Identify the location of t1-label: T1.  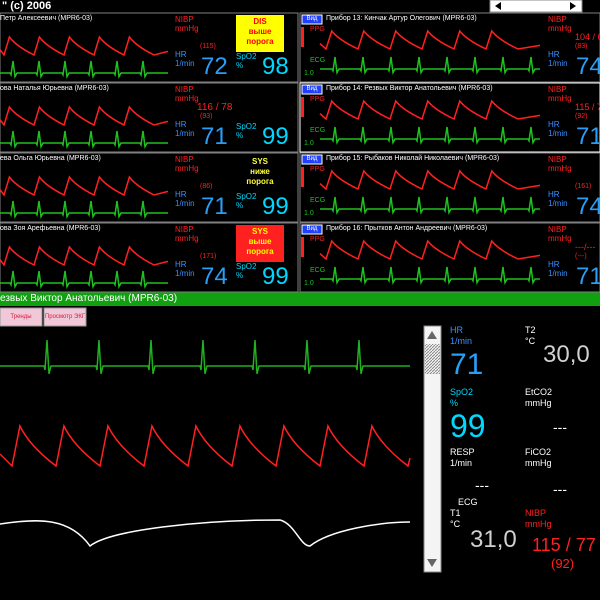
(455, 513).